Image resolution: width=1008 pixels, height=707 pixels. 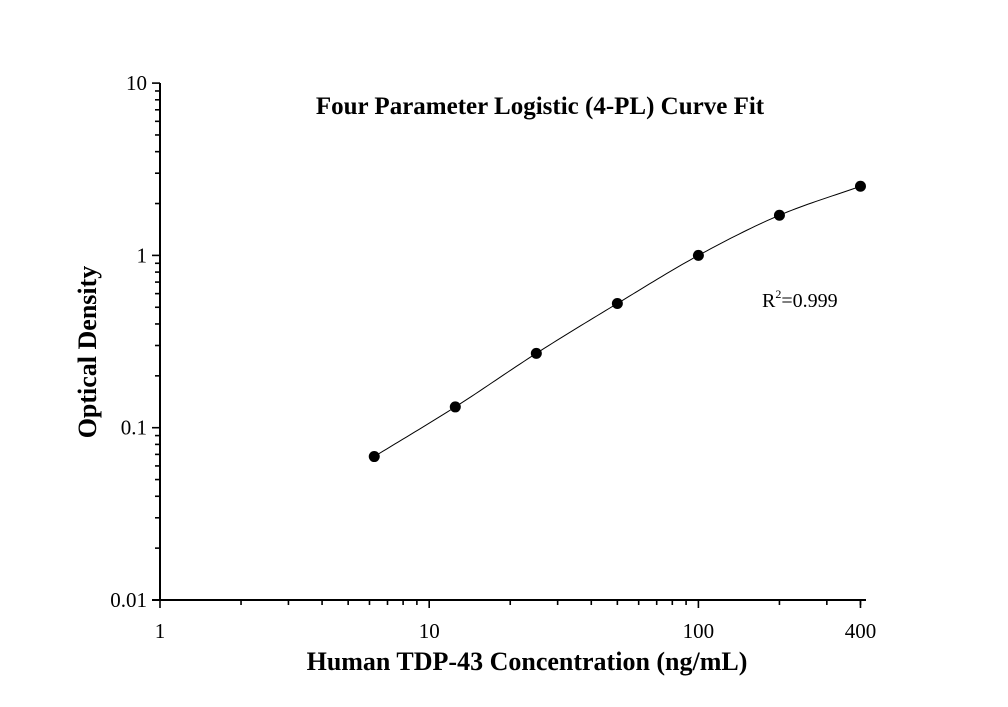 What do you see at coordinates (540, 106) in the screenshot?
I see `chart-title: Four Parameter Logistic (4-PL) Curve Fit` at bounding box center [540, 106].